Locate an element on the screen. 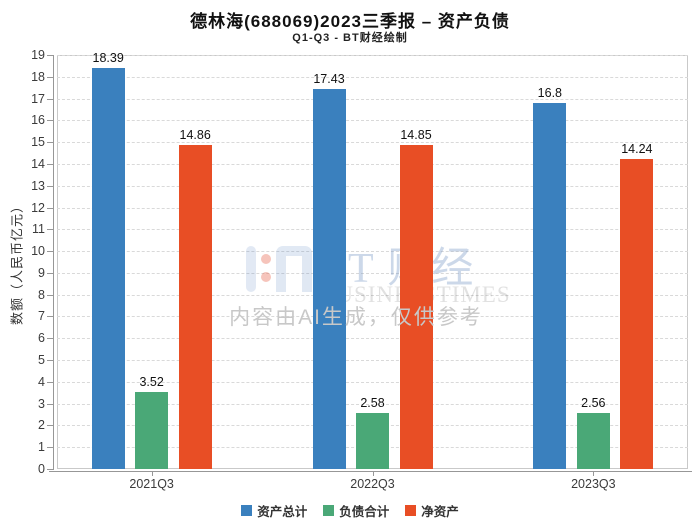  bar-value-label: 2.58 is located at coordinates (372, 402).